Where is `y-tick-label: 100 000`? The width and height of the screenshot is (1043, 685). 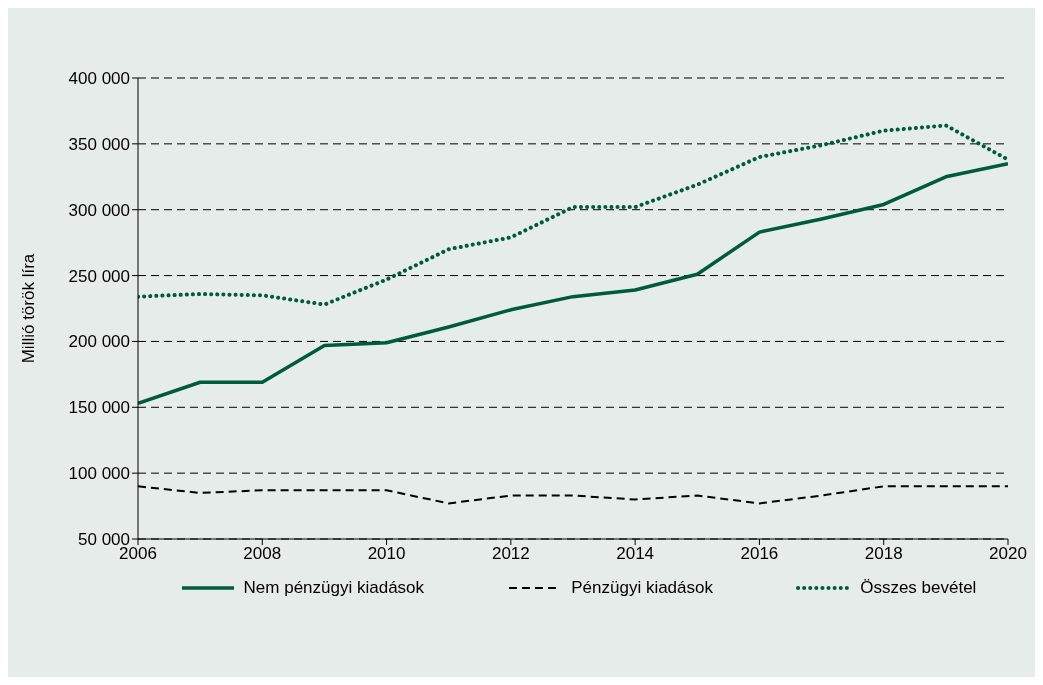
y-tick-label: 100 000 is located at coordinates (99, 474).